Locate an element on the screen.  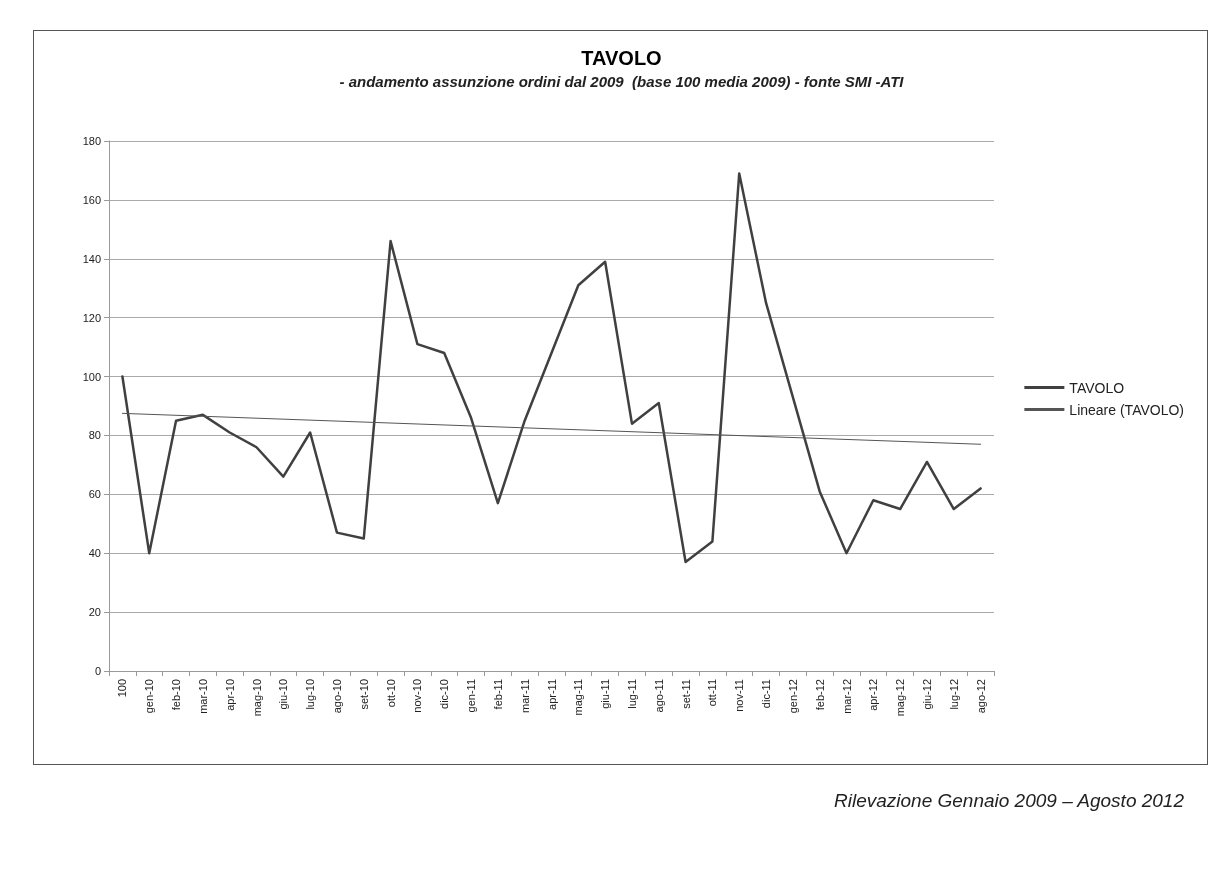
y-tick-label: 180 is located at coordinates (91, 141).